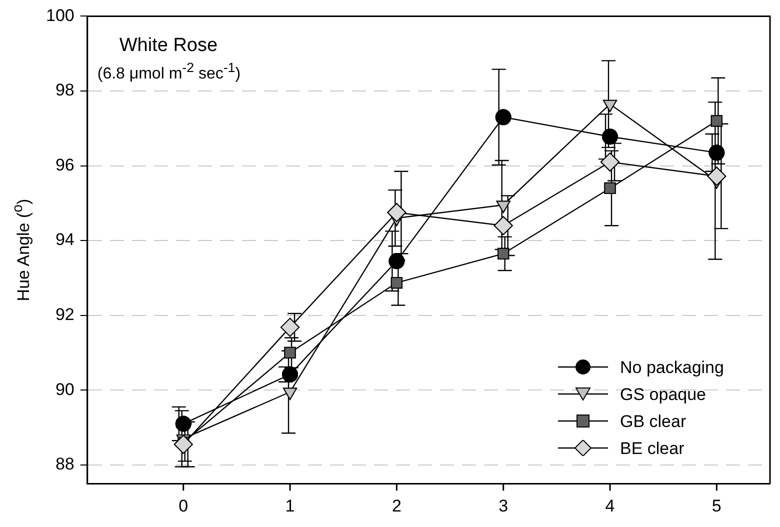  I want to click on y-tick-label: 92, so click(64, 314).